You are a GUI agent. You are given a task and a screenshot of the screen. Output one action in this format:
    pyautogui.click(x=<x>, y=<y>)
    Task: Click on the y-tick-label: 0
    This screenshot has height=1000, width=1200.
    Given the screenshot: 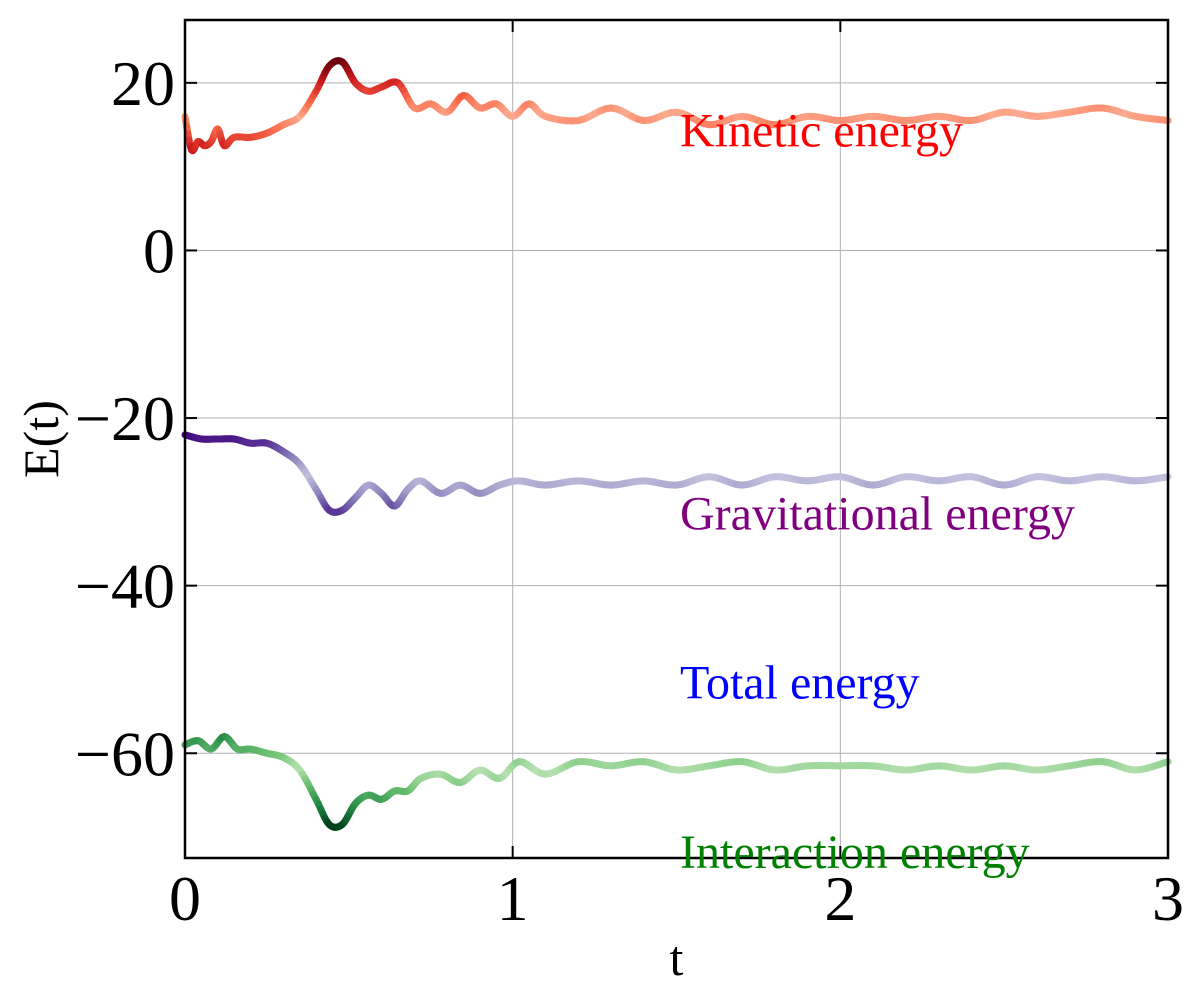 What is the action you would take?
    pyautogui.click(x=159, y=250)
    